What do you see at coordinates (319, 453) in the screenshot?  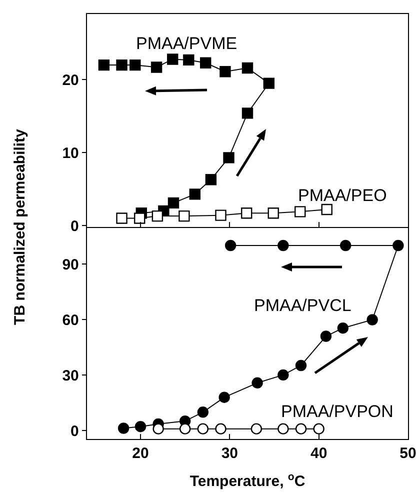 I see `x-tick-label: 40` at bounding box center [319, 453].